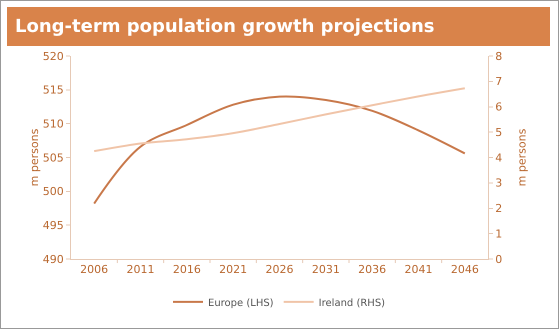  What do you see at coordinates (53, 56) in the screenshot?
I see `y-tick-label: 520` at bounding box center [53, 56].